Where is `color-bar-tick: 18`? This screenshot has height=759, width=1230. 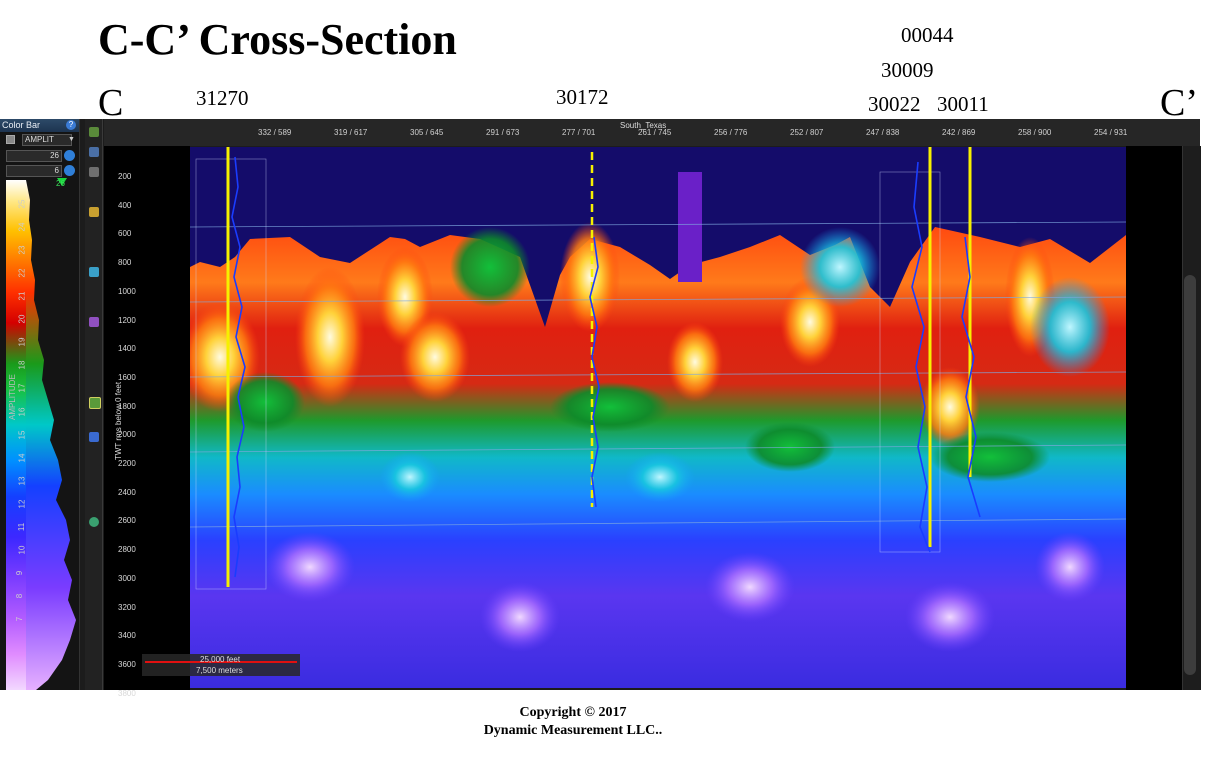 color-bar-tick: 18 is located at coordinates (22, 365).